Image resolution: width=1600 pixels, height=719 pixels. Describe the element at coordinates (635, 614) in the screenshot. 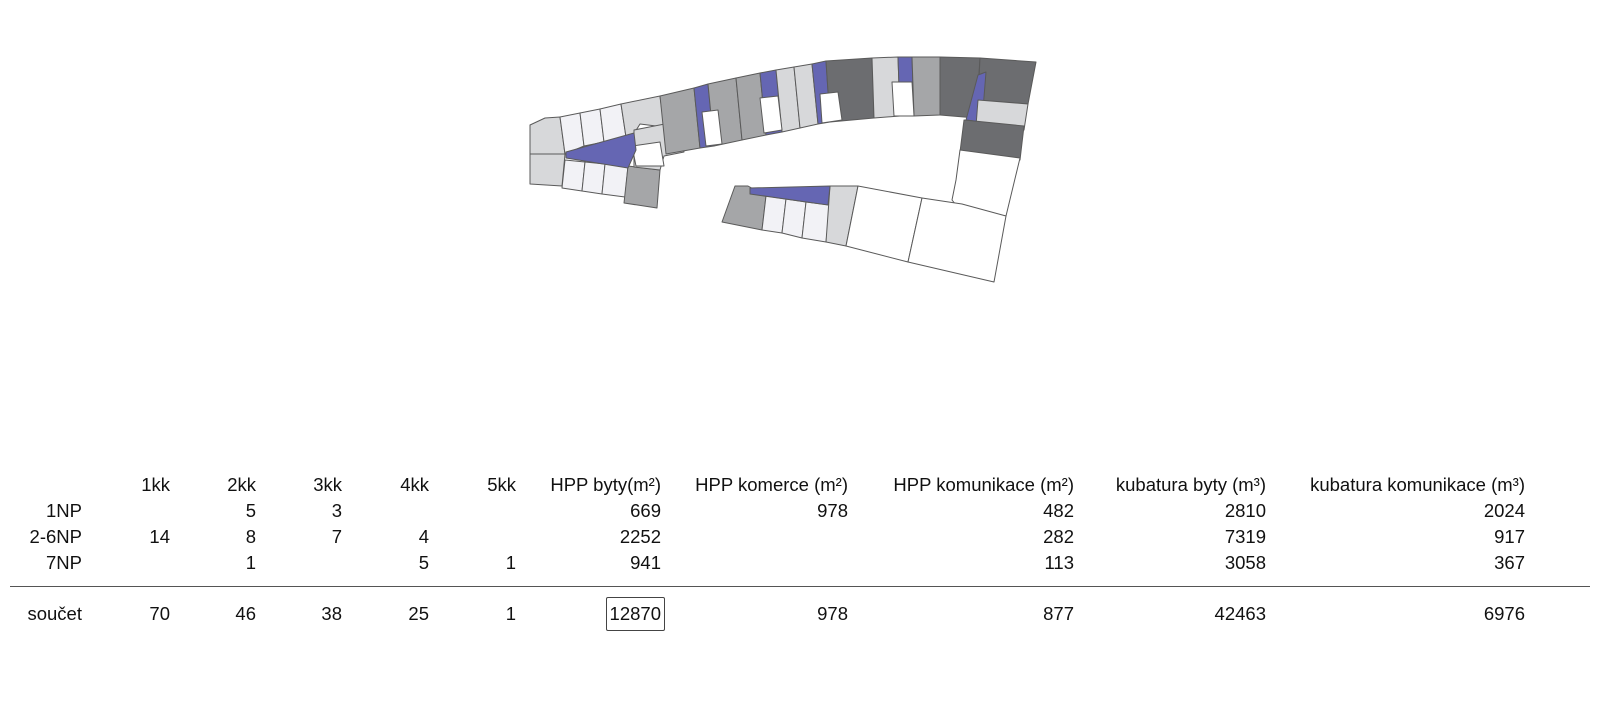

I see `total-hpp-byty-highlighted: 12870` at that location.